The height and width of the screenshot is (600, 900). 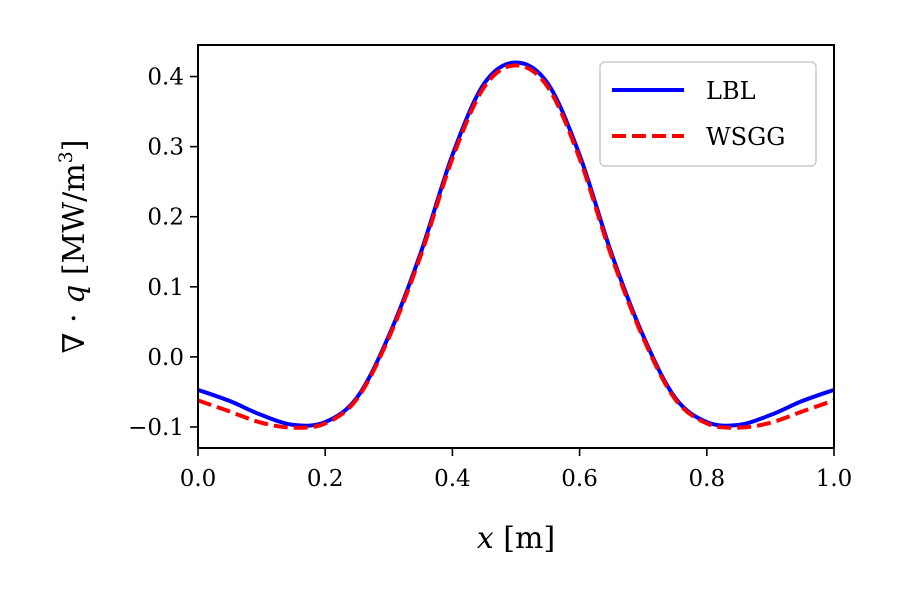 I want to click on y-tick-label: 0.1, so click(x=165, y=288).